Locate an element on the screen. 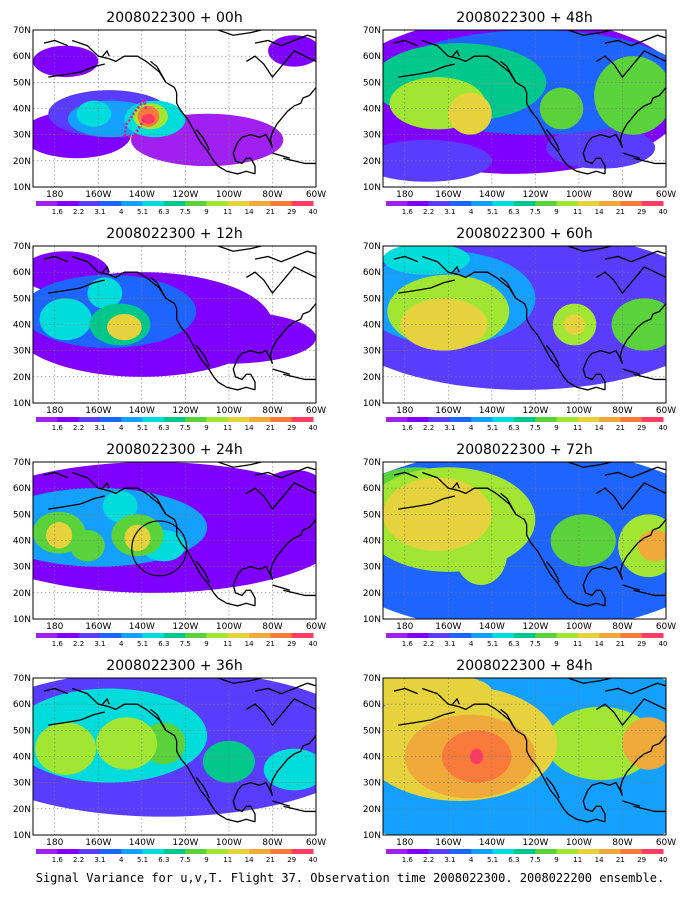 The width and height of the screenshot is (700, 900). x-tick-label: 60W is located at coordinates (666, 195).